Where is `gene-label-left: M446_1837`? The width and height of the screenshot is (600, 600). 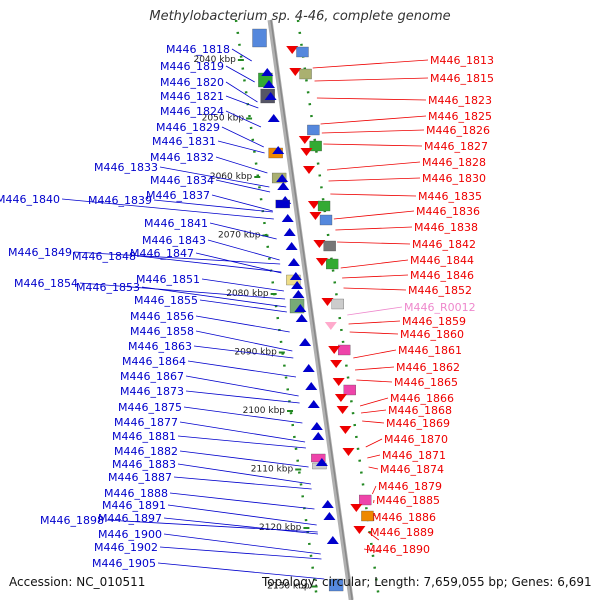
gene-label-left: M446_1837 is located at coordinates (178, 195).